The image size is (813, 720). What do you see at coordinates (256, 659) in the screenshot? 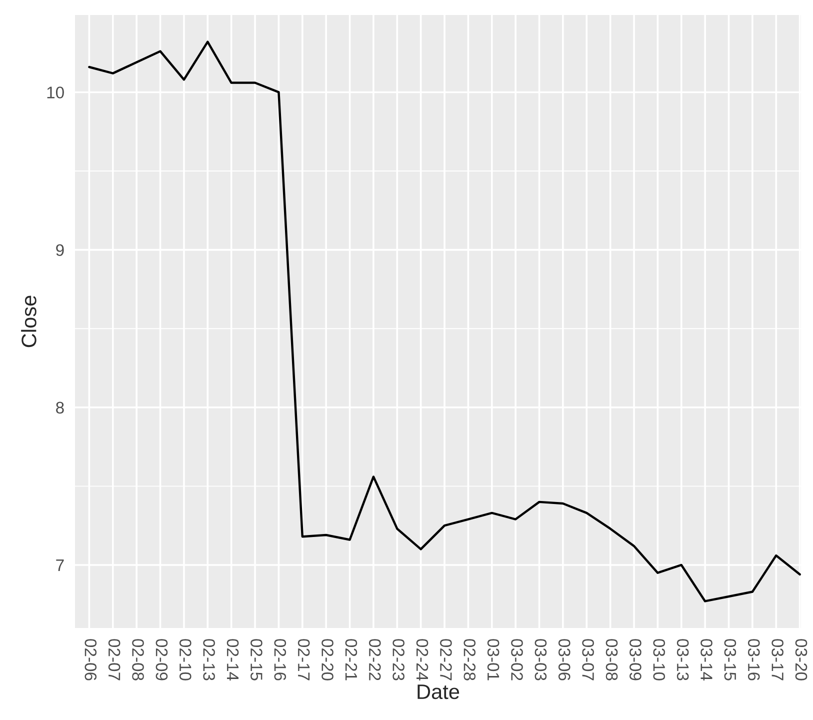
I see `x-tick-label: 02-15` at bounding box center [256, 659].